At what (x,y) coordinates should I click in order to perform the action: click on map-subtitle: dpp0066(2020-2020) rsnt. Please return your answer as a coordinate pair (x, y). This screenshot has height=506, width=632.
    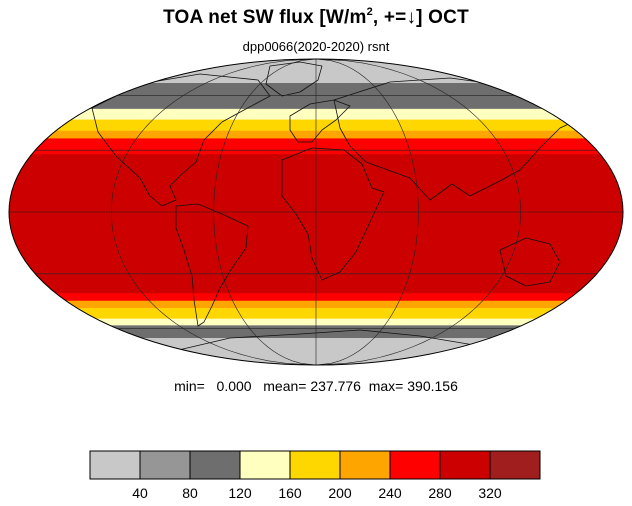
    Looking at the image, I should click on (316, 46).